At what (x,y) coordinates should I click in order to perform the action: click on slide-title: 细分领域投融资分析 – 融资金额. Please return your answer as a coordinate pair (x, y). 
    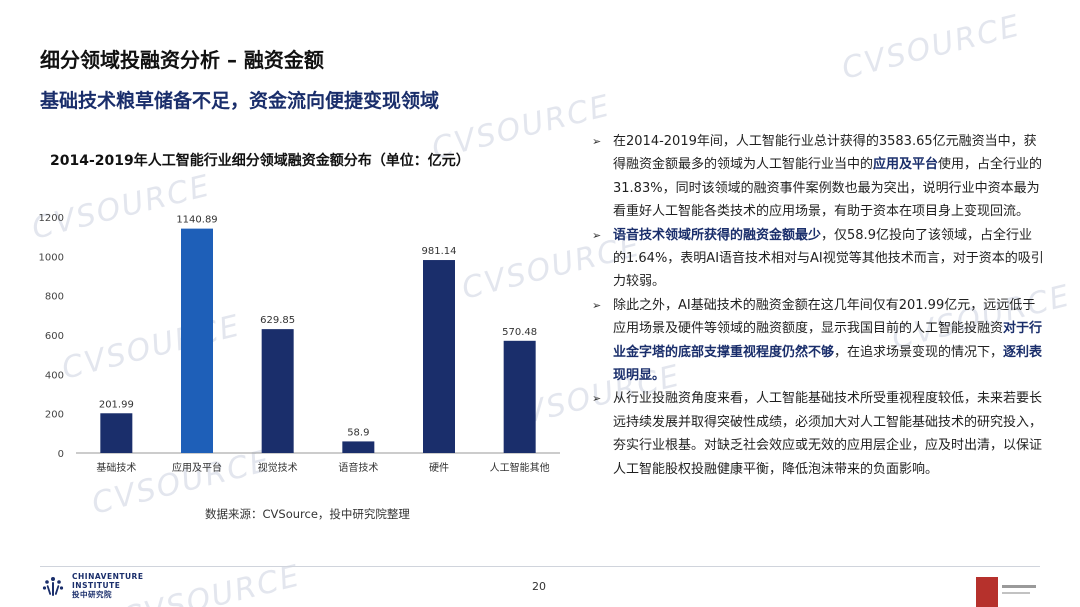
    Looking at the image, I should click on (182, 60).